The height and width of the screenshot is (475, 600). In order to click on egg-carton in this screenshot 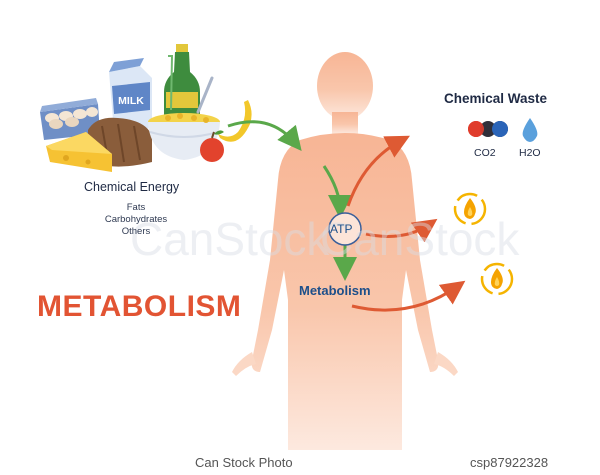, I will do `click(70, 119)`.